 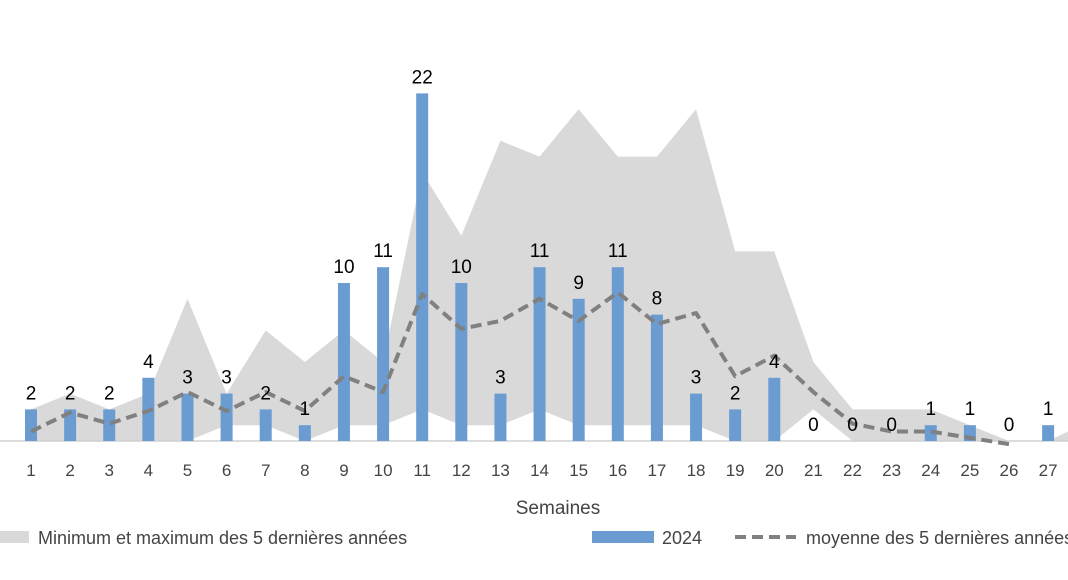 I want to click on x-tick-5: 5, so click(x=187, y=470).